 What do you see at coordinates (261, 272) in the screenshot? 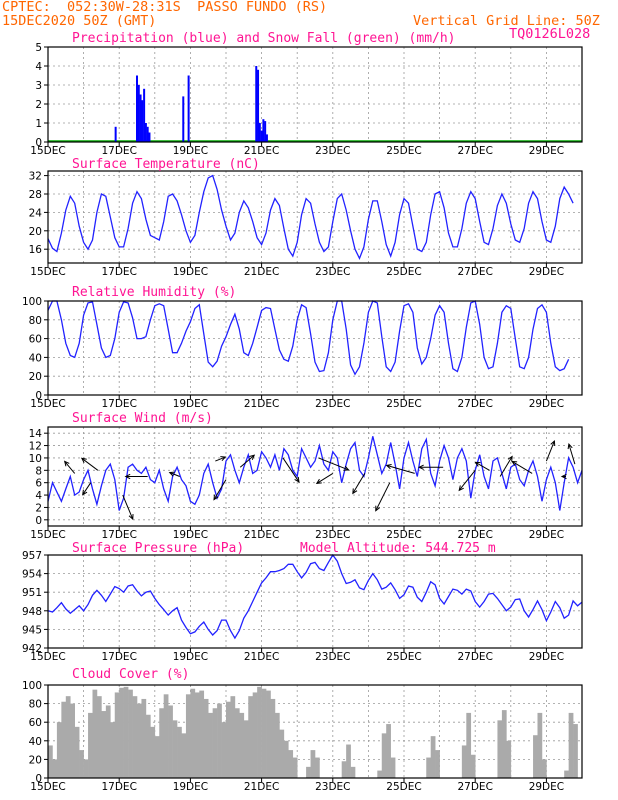
I see `temp-x-tick-label: 21DEC` at bounding box center [261, 272].